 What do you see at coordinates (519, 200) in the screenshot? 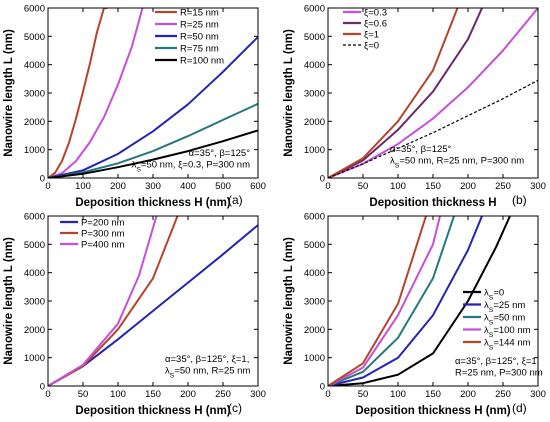
I see `panel-label: (b)` at bounding box center [519, 200].